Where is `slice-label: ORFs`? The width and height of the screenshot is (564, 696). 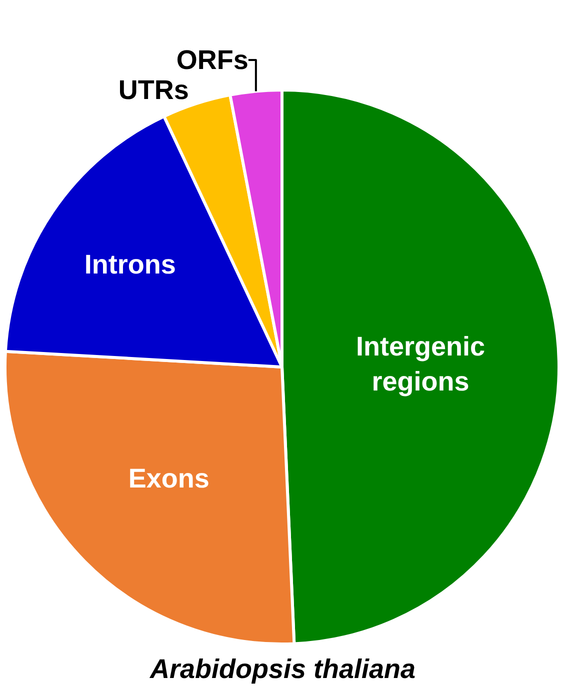 slice-label: ORFs is located at coordinates (212, 59).